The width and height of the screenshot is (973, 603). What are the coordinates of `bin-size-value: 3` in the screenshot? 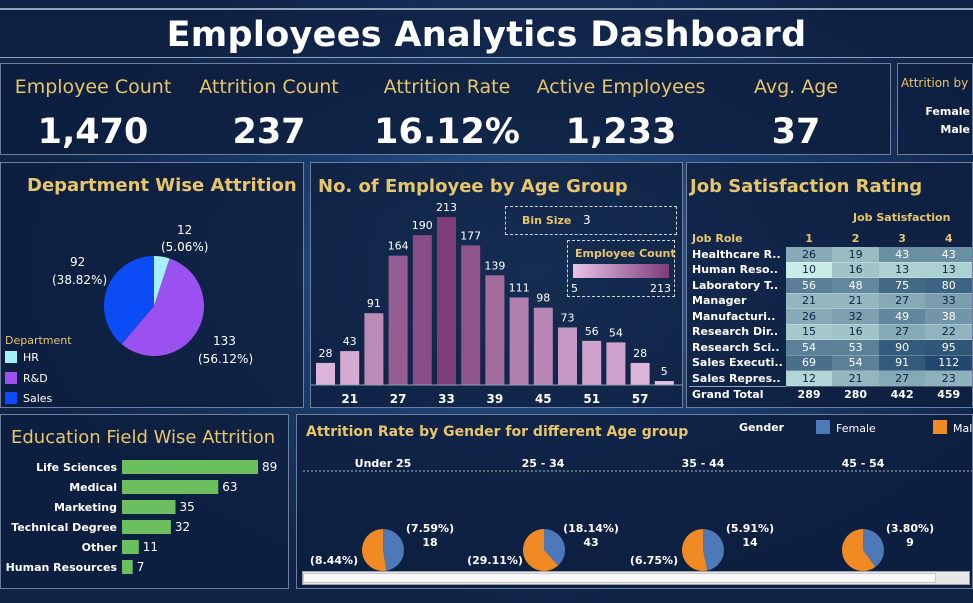 It's located at (587, 220).